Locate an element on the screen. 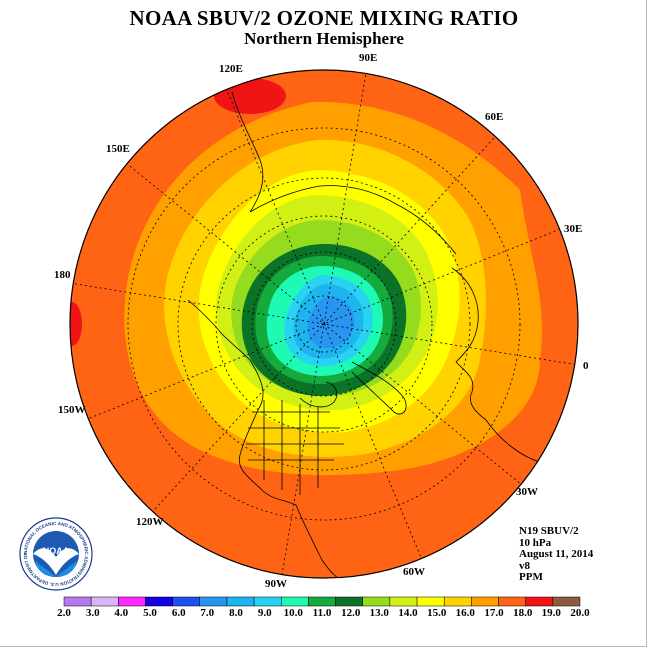  coastline-north-america is located at coordinates (294, 468).